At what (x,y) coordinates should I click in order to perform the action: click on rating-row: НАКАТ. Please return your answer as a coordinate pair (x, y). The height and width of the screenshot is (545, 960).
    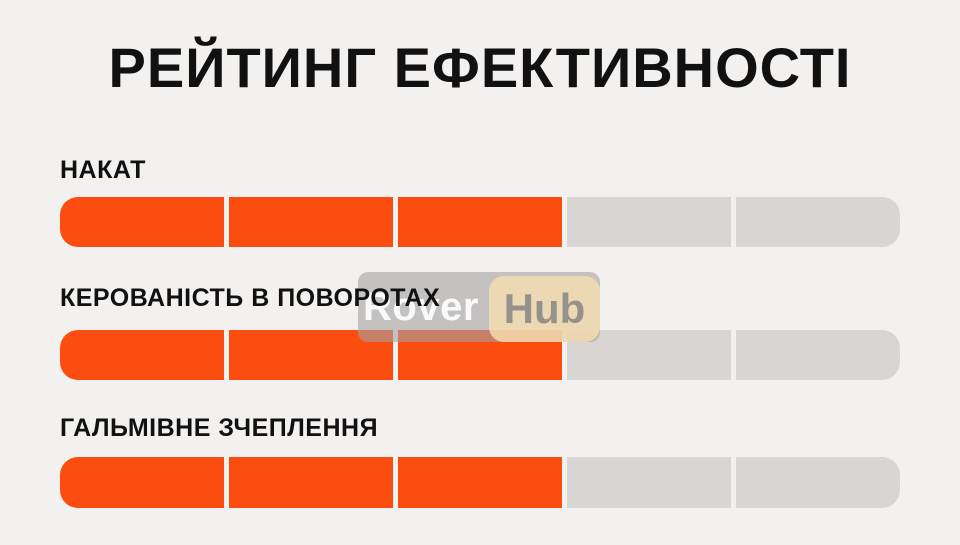
    Looking at the image, I should click on (480, 202).